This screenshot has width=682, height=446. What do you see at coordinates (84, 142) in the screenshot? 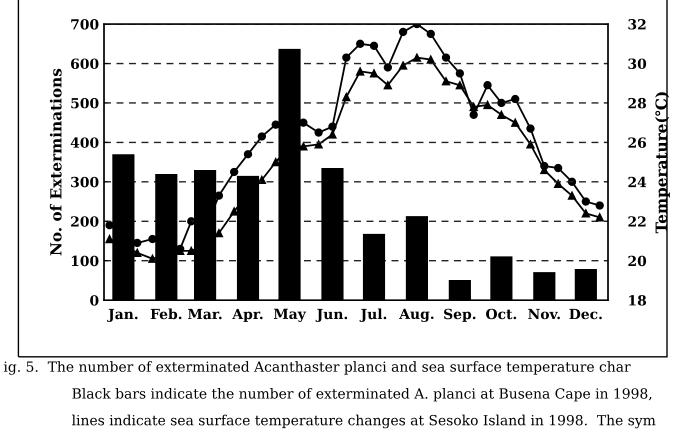
I see `y-tick-label: 400` at bounding box center [84, 142].